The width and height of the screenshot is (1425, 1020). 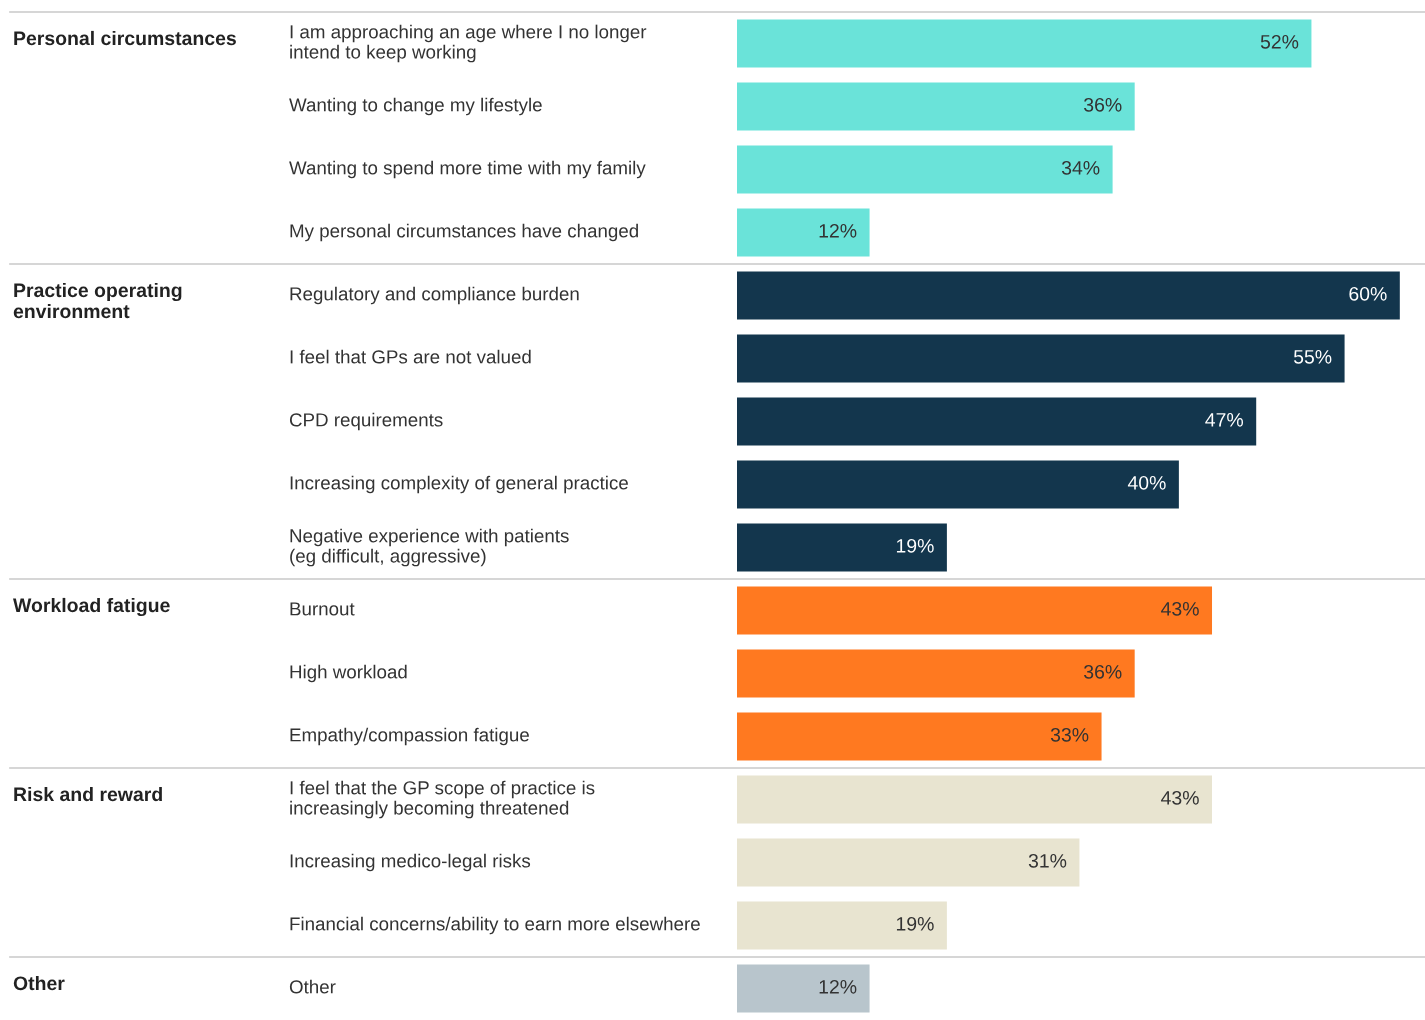 I want to click on y-tick-label: Wanting to change my lifestyle, so click(x=415, y=106).